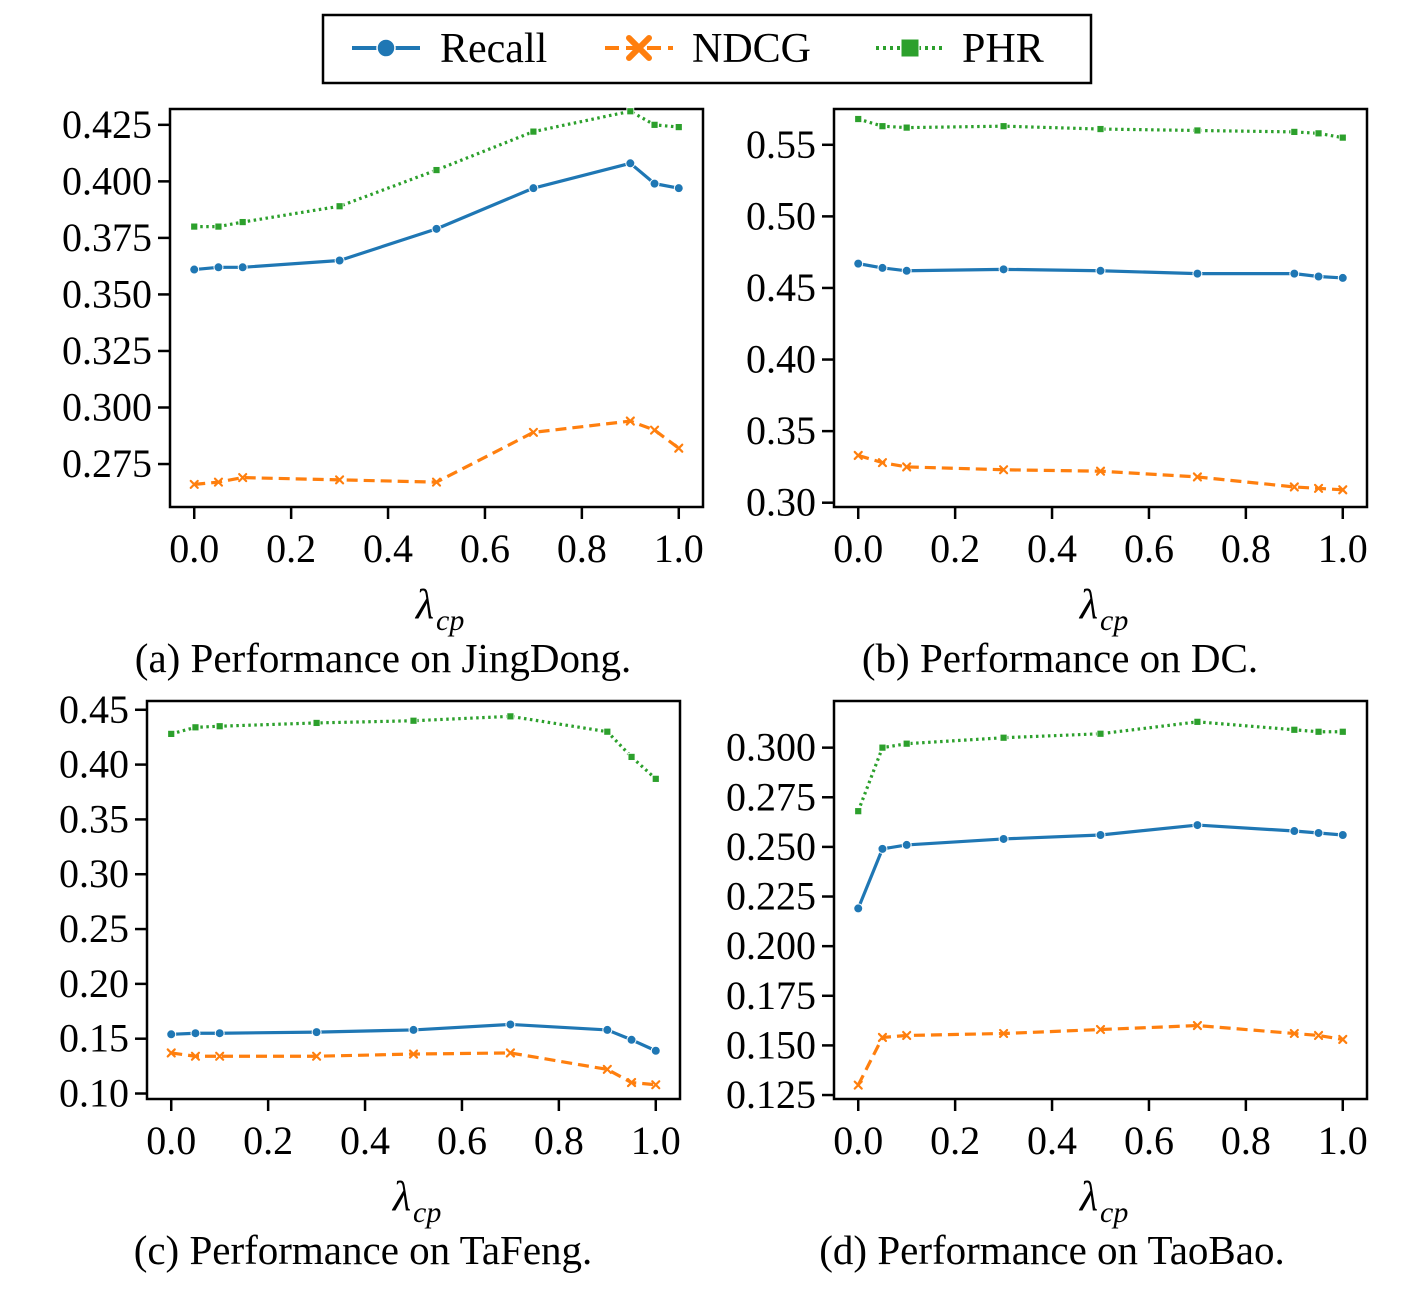  Describe the element at coordinates (955, 548) in the screenshot. I see `x-tick-label: 0.2` at that location.